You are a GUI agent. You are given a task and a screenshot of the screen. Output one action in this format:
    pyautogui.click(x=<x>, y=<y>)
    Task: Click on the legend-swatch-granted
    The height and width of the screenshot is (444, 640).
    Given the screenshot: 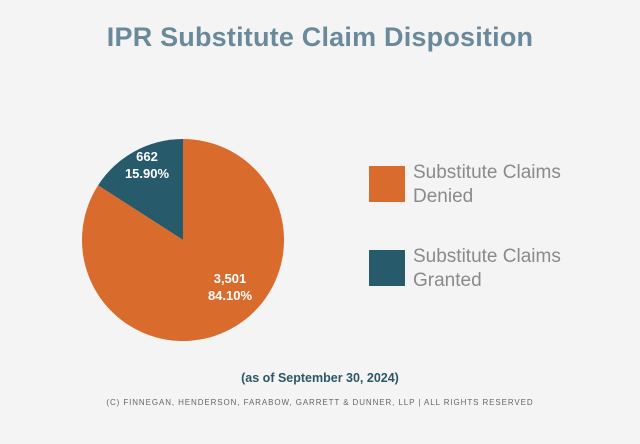 What is the action you would take?
    pyautogui.click(x=387, y=268)
    